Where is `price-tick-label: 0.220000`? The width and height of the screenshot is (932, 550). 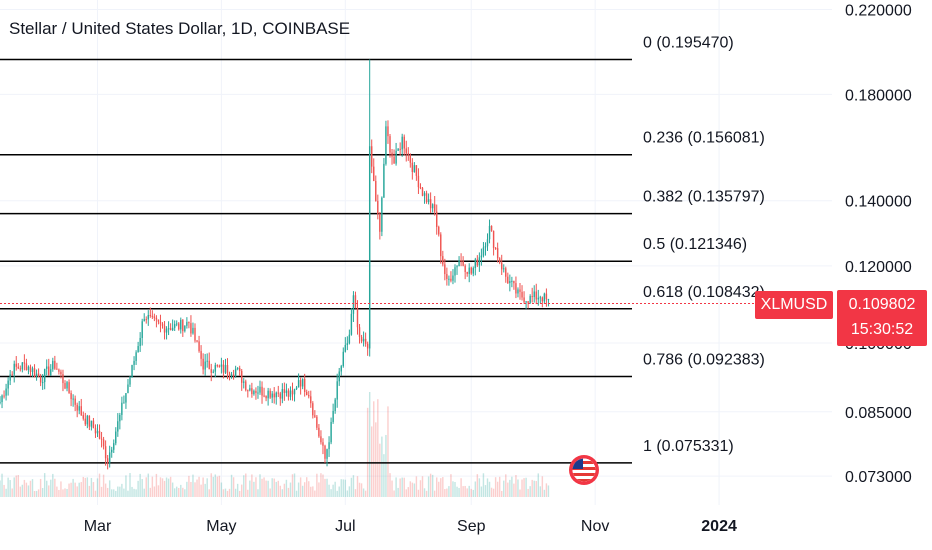
price-tick-label: 0.220000 is located at coordinates (878, 11).